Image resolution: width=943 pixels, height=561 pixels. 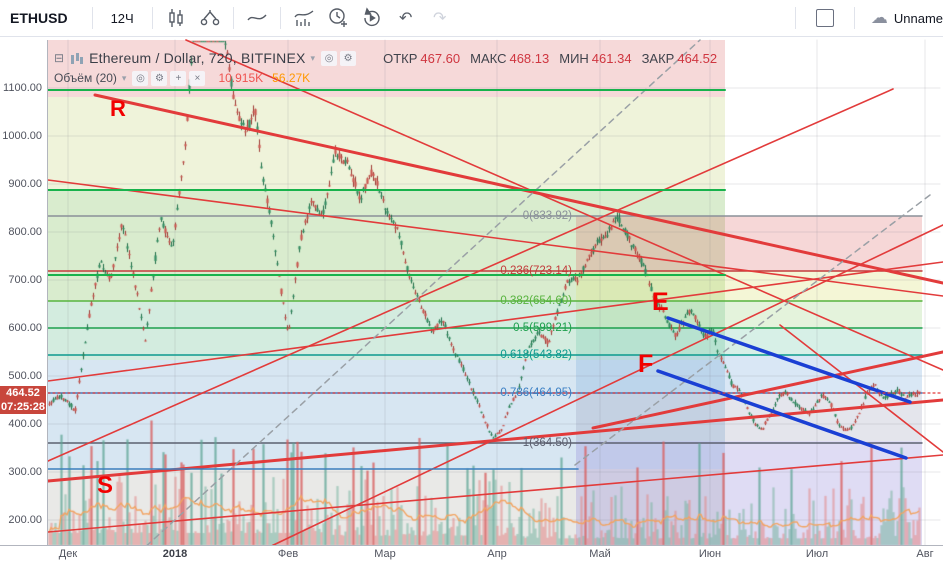 What do you see at coordinates (25, 232) in the screenshot?
I see `price-tick-label: 800.00` at bounding box center [25, 232].